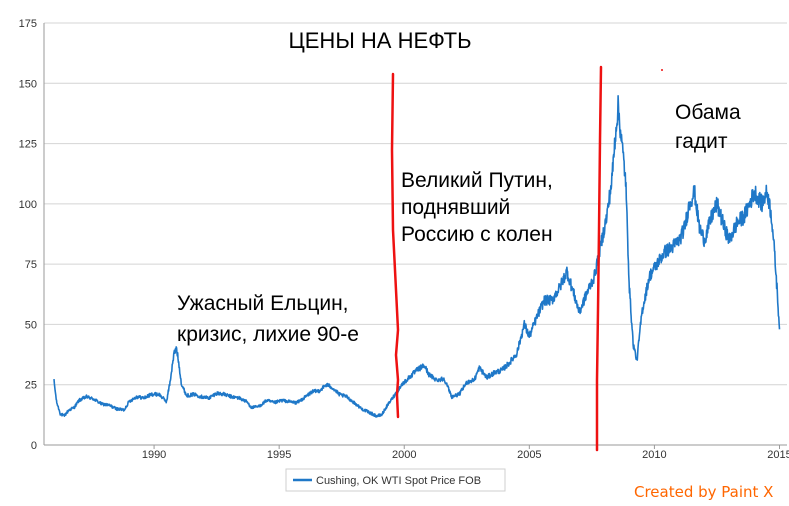 The width and height of the screenshot is (789, 506). I want to click on x-tick-label: 1990, so click(154, 455).